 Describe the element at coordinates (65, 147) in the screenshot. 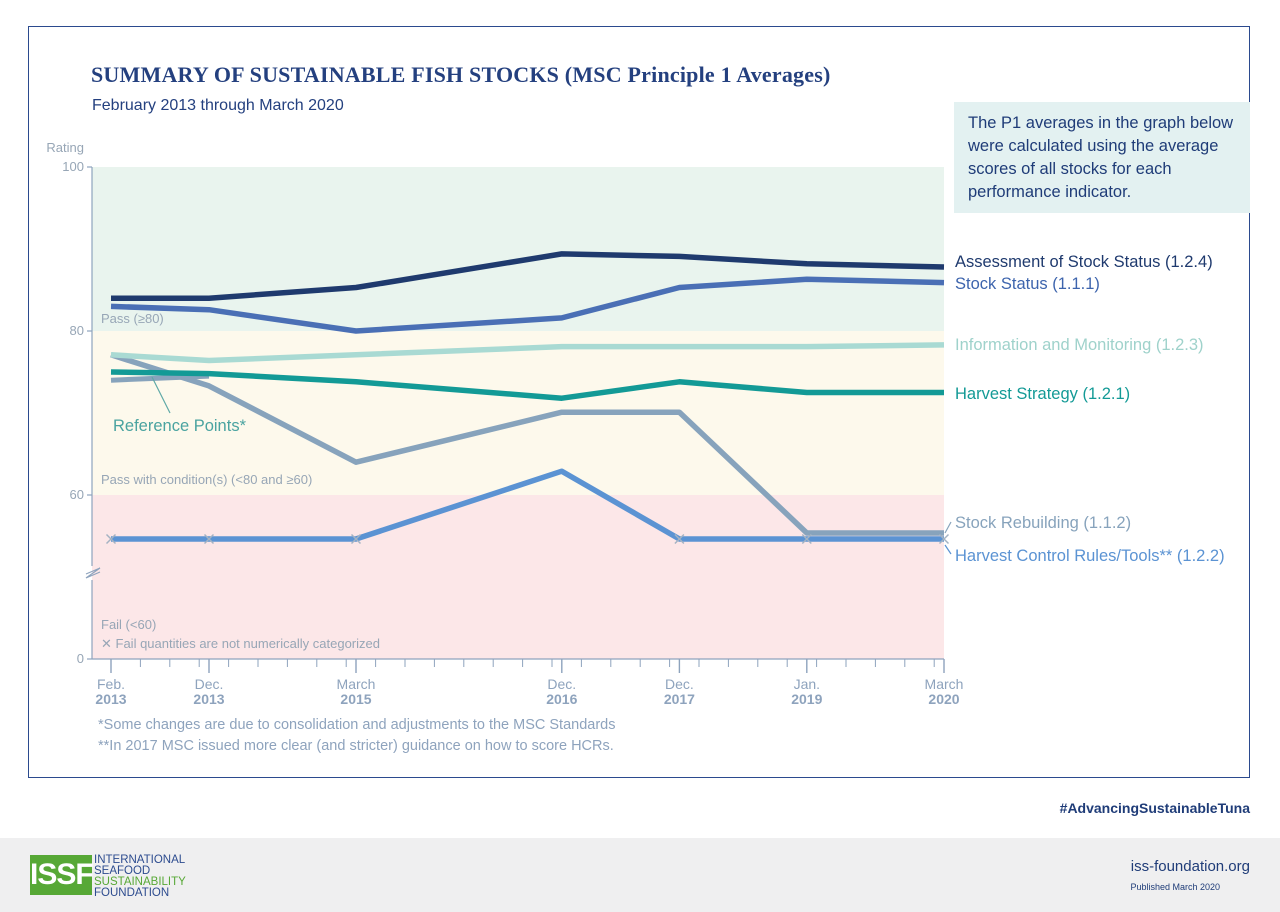

I see `y-axis-label: Rating` at that location.